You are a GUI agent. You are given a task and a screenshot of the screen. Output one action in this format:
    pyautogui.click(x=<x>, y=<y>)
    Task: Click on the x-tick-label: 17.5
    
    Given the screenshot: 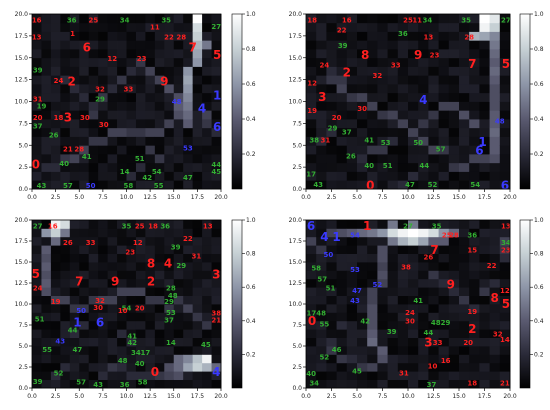 What is the action you would take?
    pyautogui.click(x=198, y=197)
    